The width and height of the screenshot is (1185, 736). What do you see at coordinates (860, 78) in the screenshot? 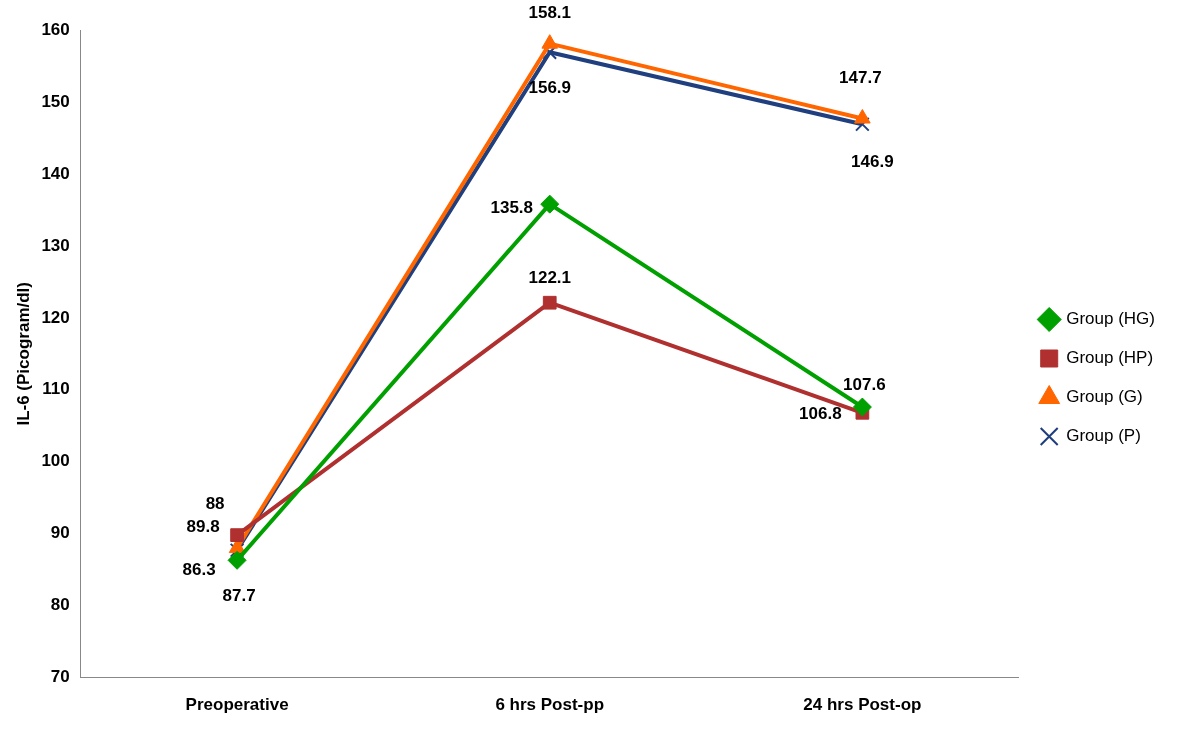
I see `data-label: 147.7` at bounding box center [860, 78].